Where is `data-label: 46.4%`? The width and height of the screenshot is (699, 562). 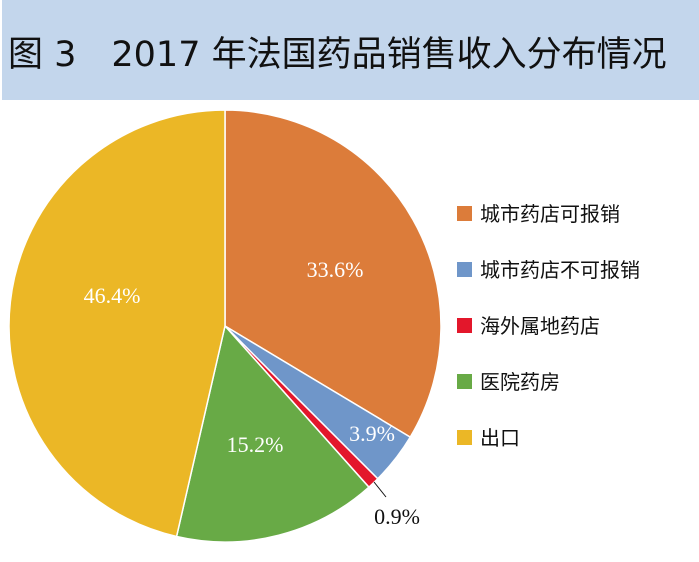
data-label: 46.4% is located at coordinates (112, 295).